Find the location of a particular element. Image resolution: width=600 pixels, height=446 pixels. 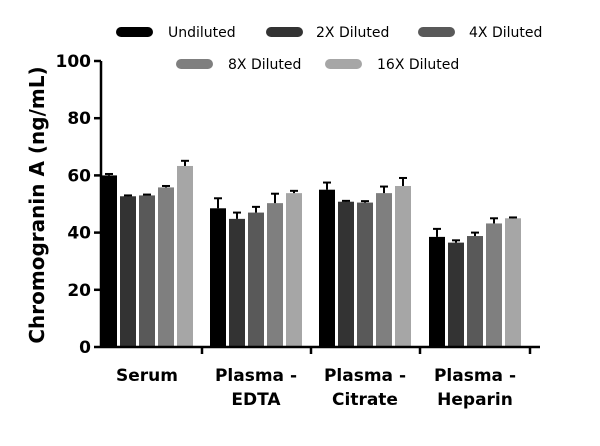

legend-label-3: 4X Diluted is located at coordinates (505, 33).